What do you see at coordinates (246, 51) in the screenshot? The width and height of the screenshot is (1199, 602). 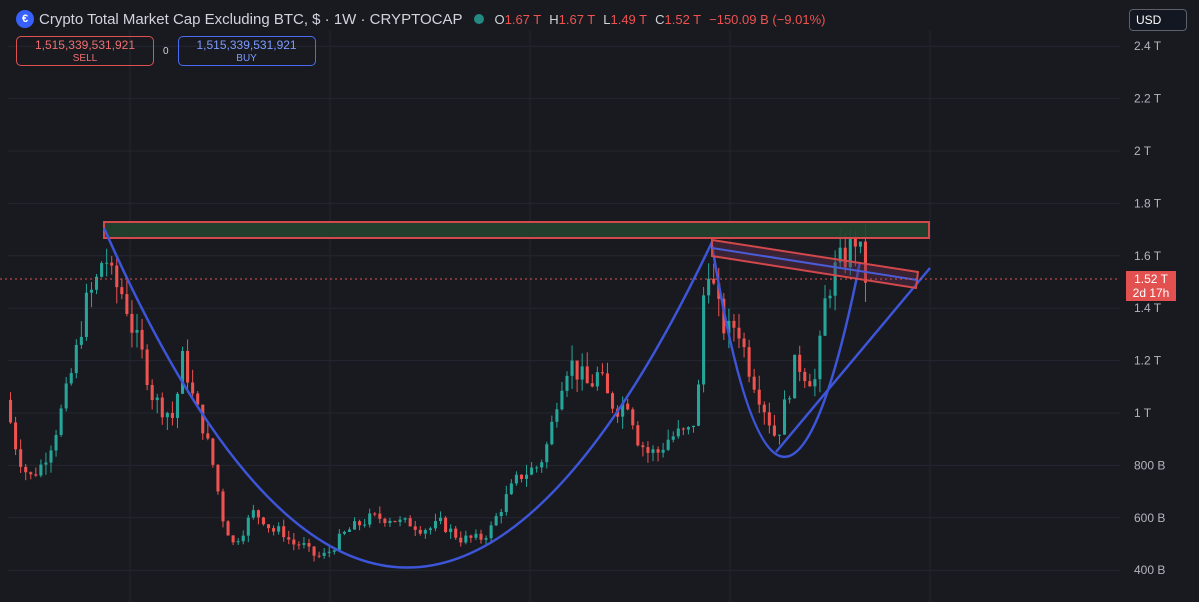 I see `buy-button: 1,515,339,531,921 BUY` at bounding box center [246, 51].